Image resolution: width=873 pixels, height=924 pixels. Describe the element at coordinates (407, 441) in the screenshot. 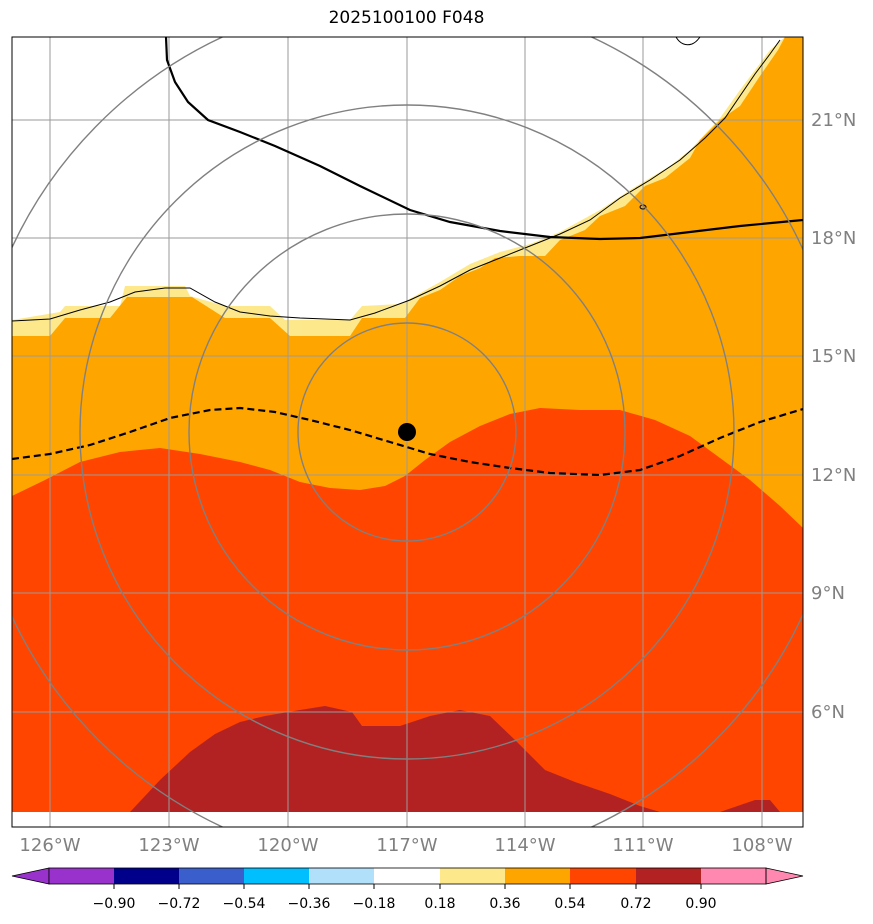

I see `contour-dashed` at that location.